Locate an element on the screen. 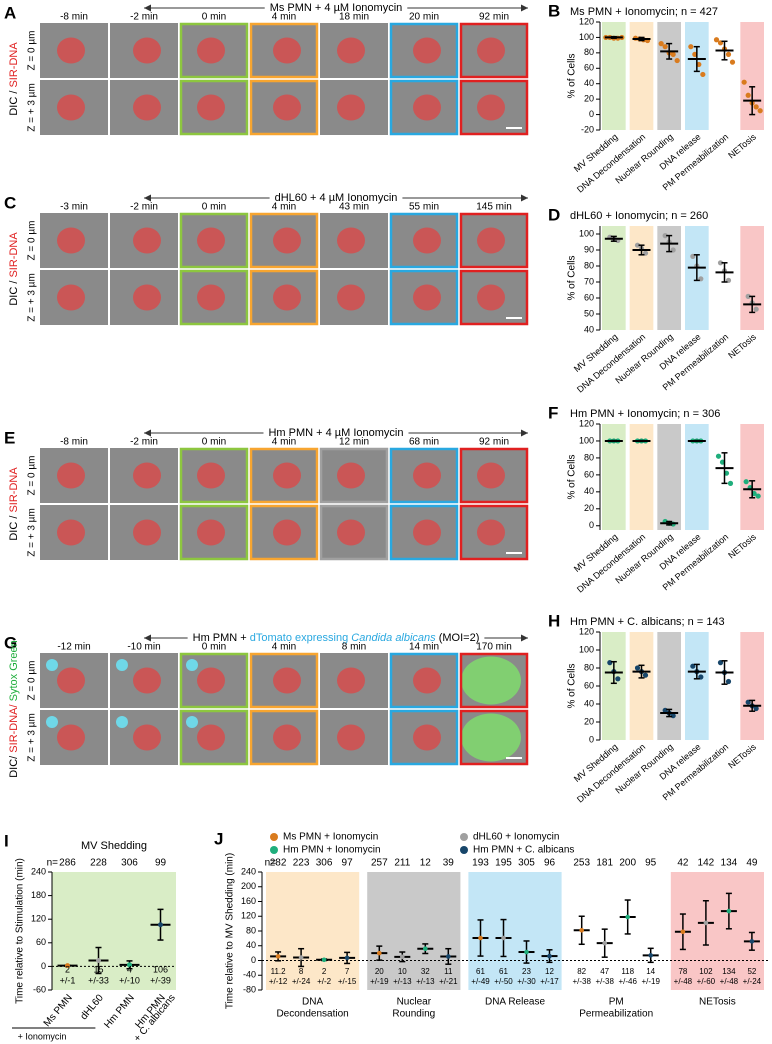 The width and height of the screenshot is (772, 1044). y-axis-title: Time relative to Stimulation (min) is located at coordinates (20, 931).